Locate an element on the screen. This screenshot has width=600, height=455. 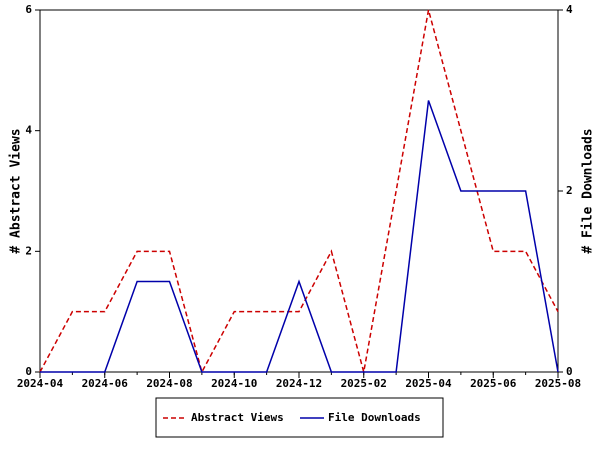
y2-axis-label: # File Downloads is located at coordinates (588, 190).